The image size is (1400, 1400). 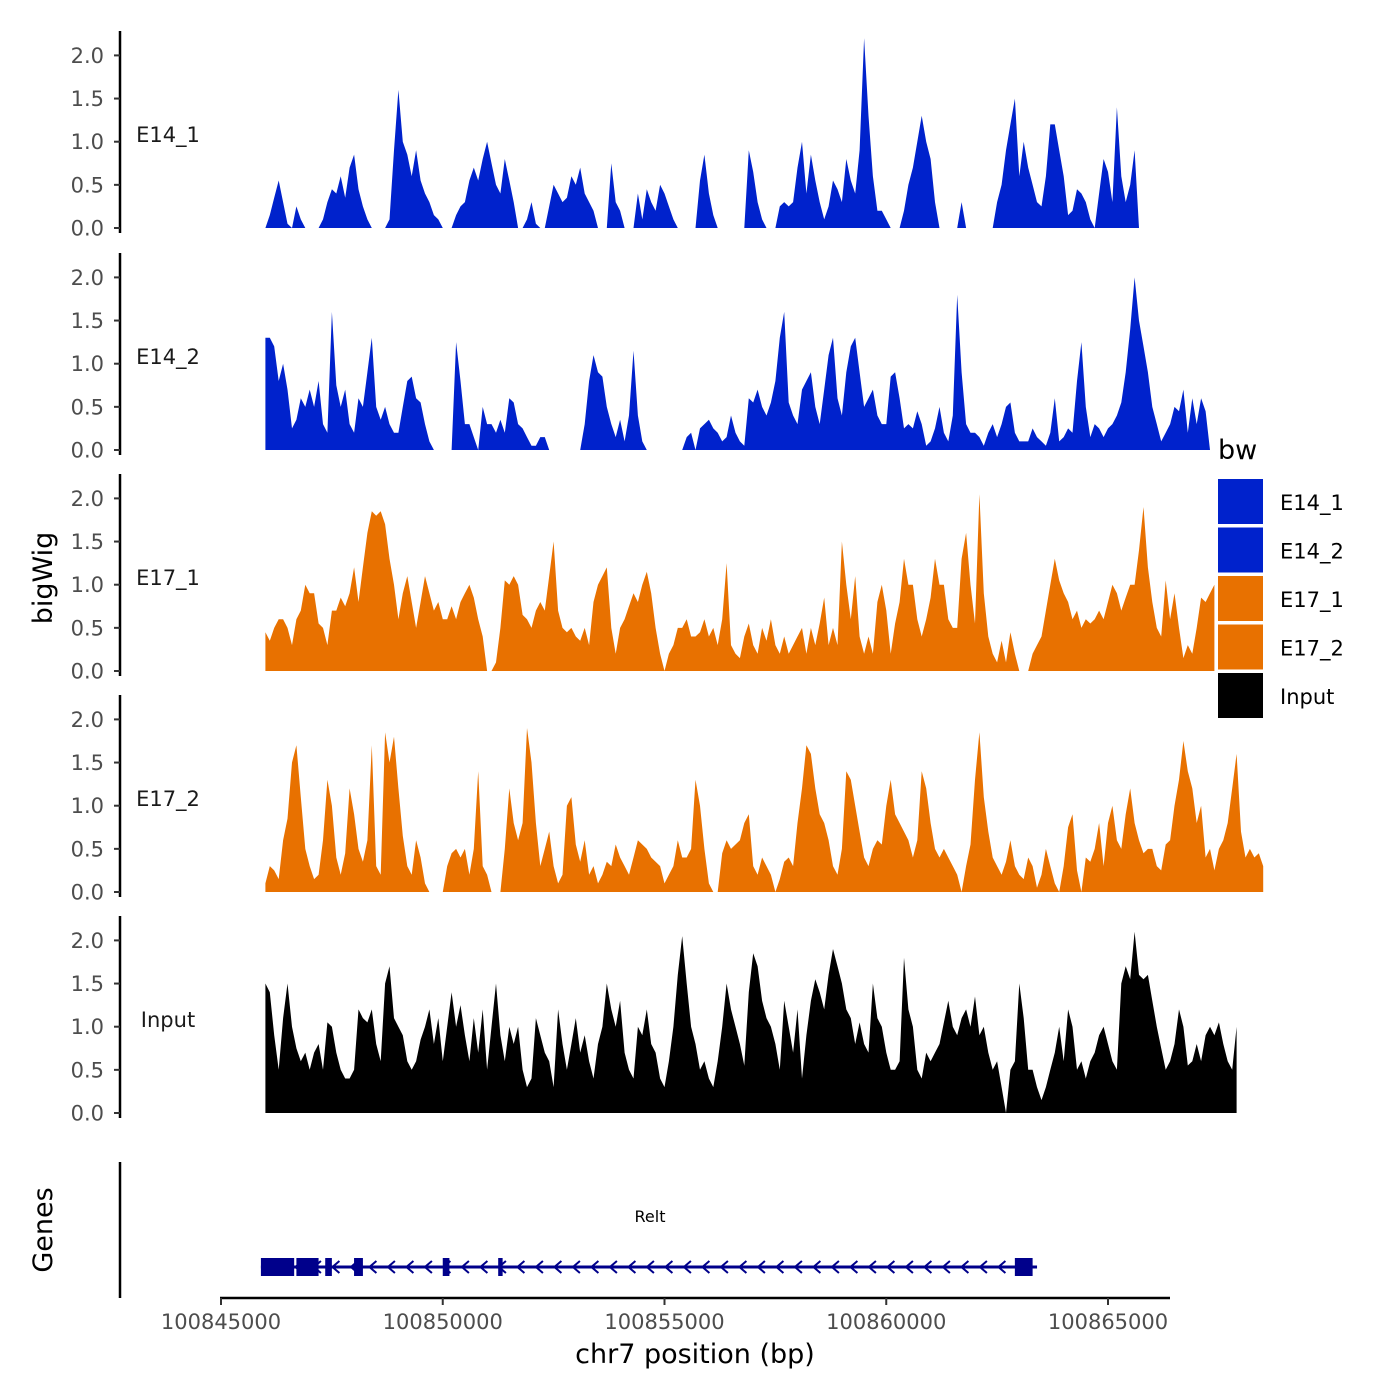 What do you see at coordinates (664, 1322) in the screenshot?
I see `x-tick-label: 100855000` at bounding box center [664, 1322].